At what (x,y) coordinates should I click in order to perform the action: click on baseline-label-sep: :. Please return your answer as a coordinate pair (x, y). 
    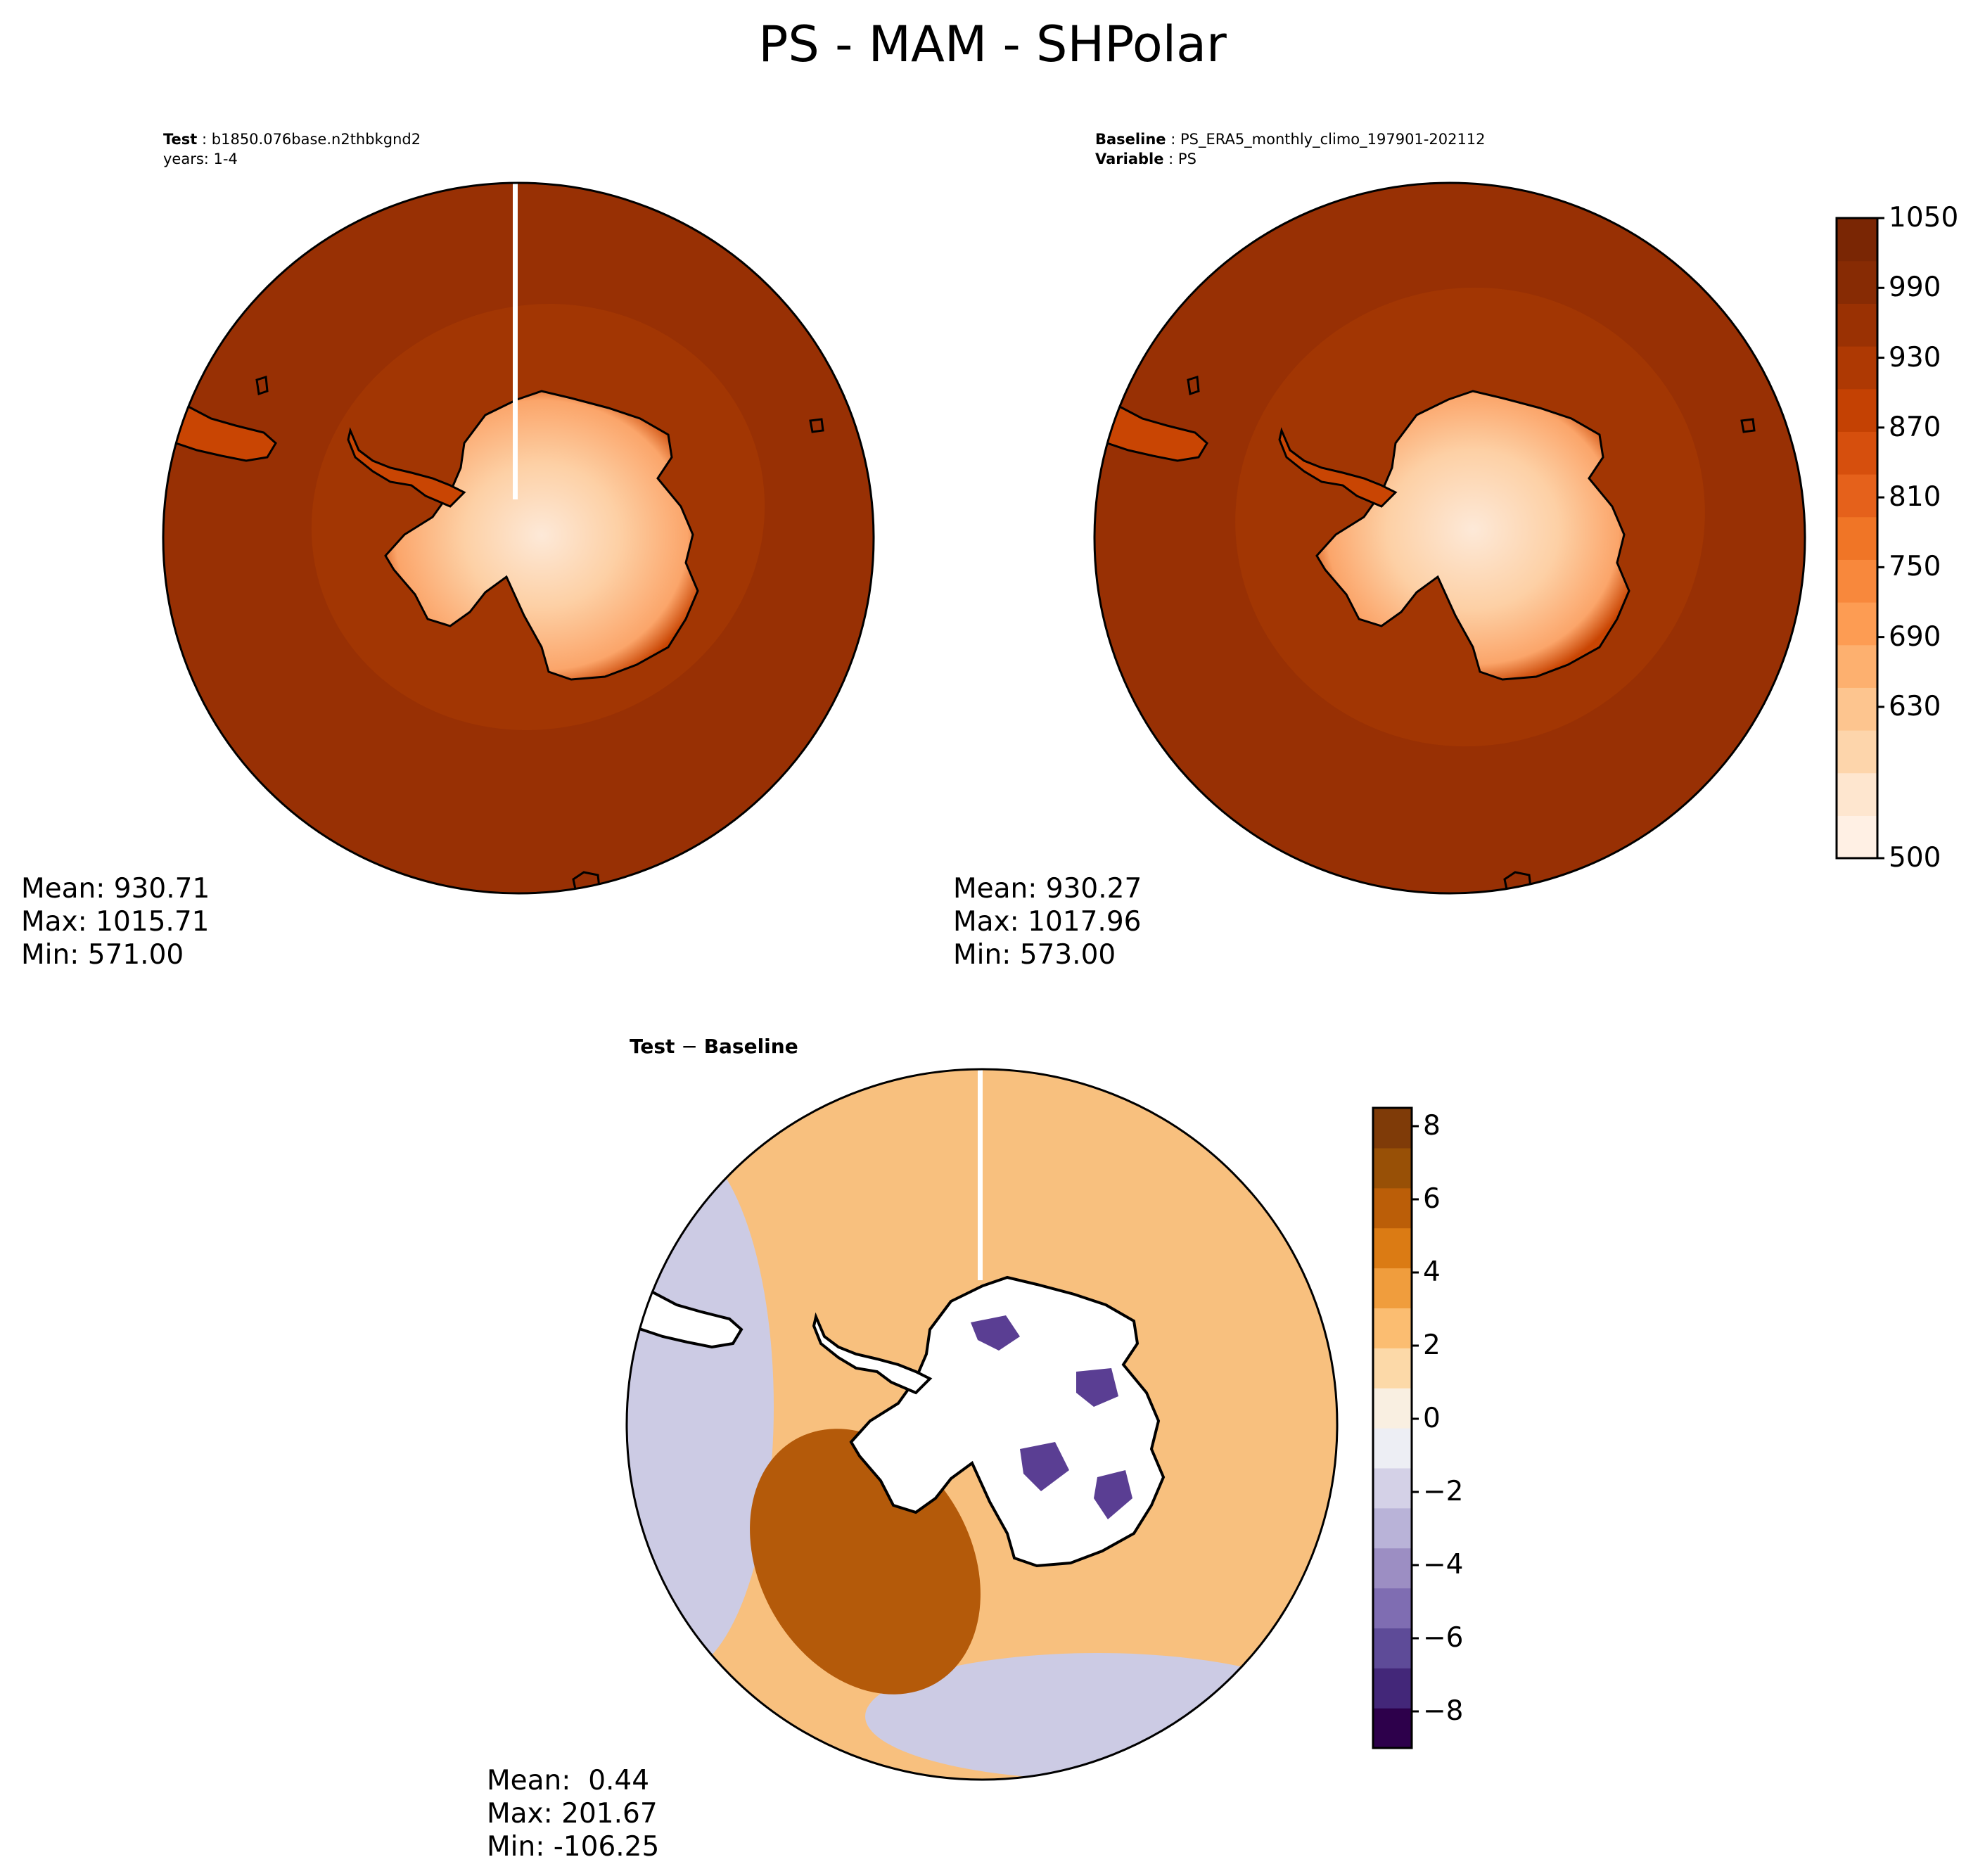
    Looking at the image, I should click on (1173, 139).